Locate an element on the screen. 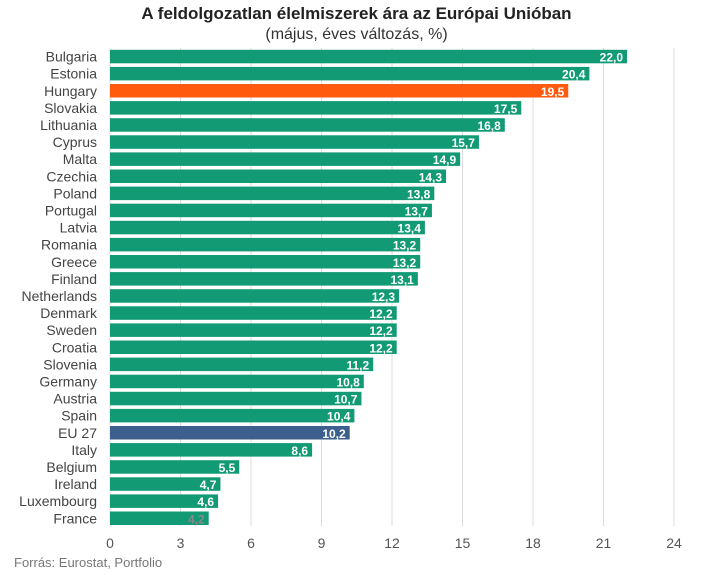 The width and height of the screenshot is (713, 580). category-label: Netherlands is located at coordinates (60, 296).